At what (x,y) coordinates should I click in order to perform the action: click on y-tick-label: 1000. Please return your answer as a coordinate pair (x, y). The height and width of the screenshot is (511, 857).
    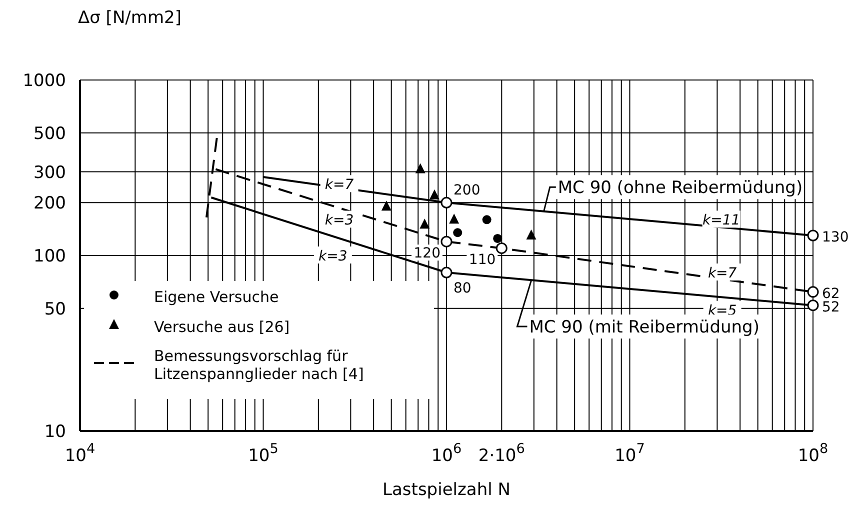
    Looking at the image, I should click on (44, 81).